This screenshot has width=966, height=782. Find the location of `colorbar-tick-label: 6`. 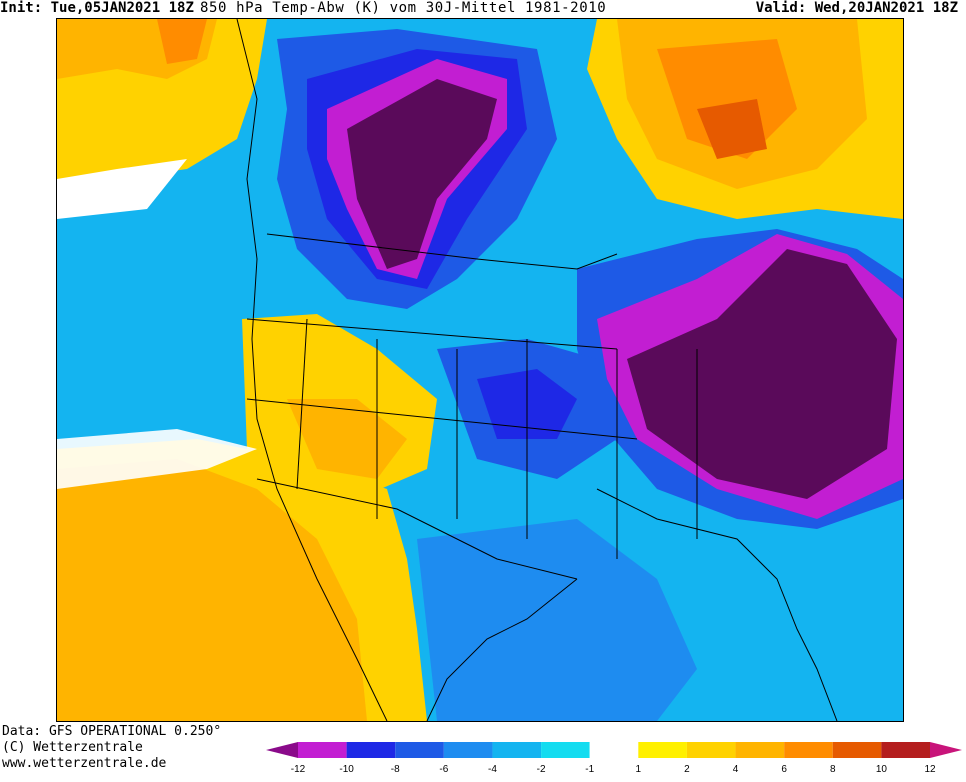

colorbar-tick-label: 6 is located at coordinates (784, 769).